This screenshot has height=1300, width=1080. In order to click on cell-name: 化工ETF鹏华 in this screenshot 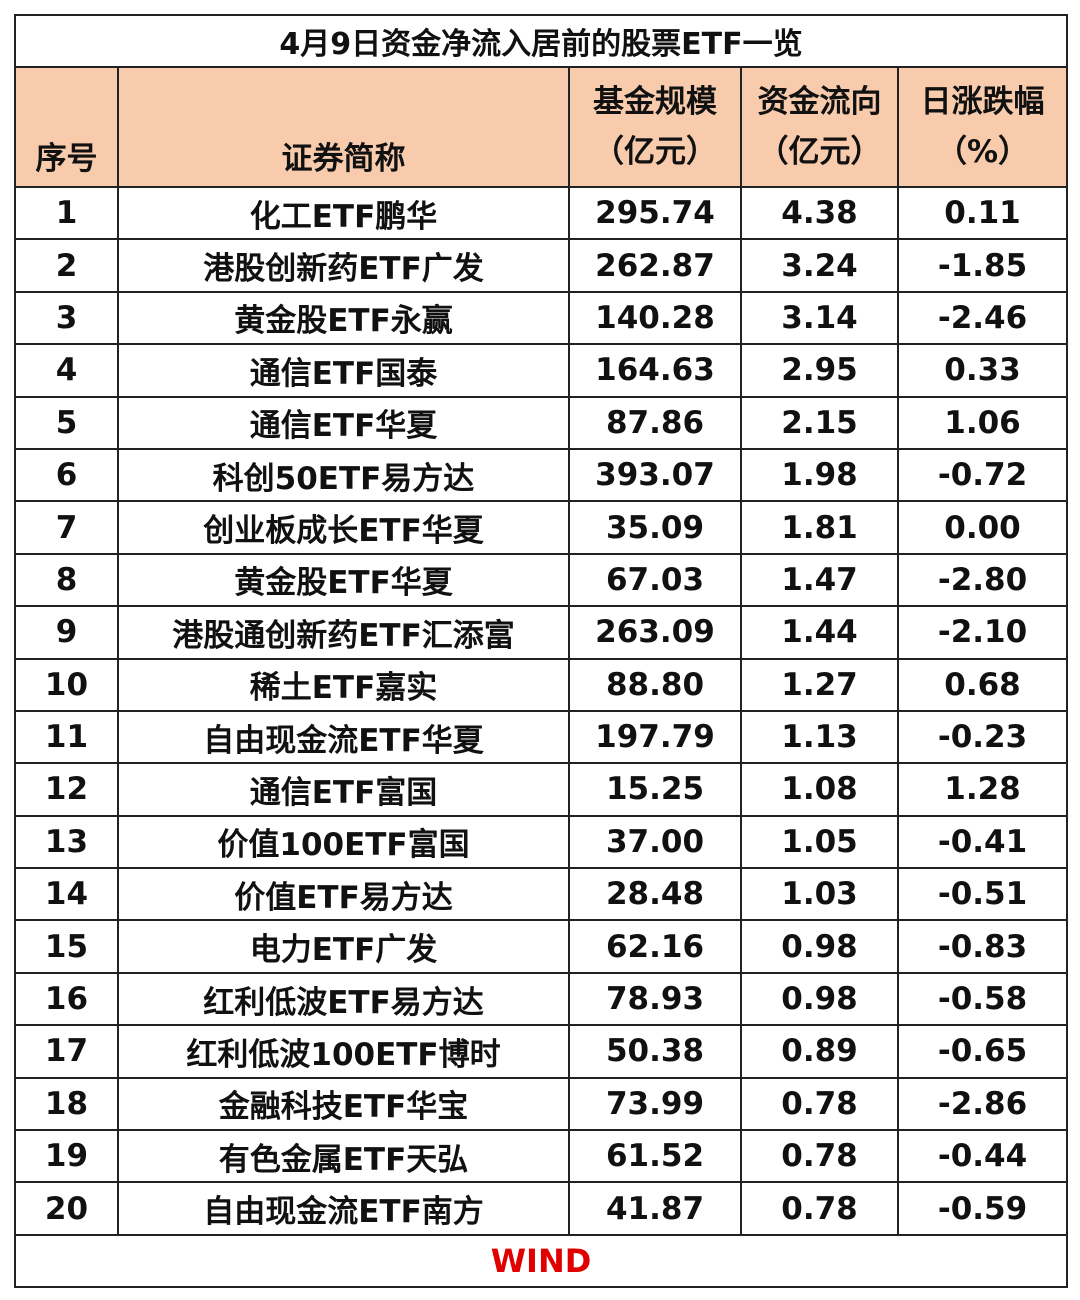, I will do `click(343, 213)`.